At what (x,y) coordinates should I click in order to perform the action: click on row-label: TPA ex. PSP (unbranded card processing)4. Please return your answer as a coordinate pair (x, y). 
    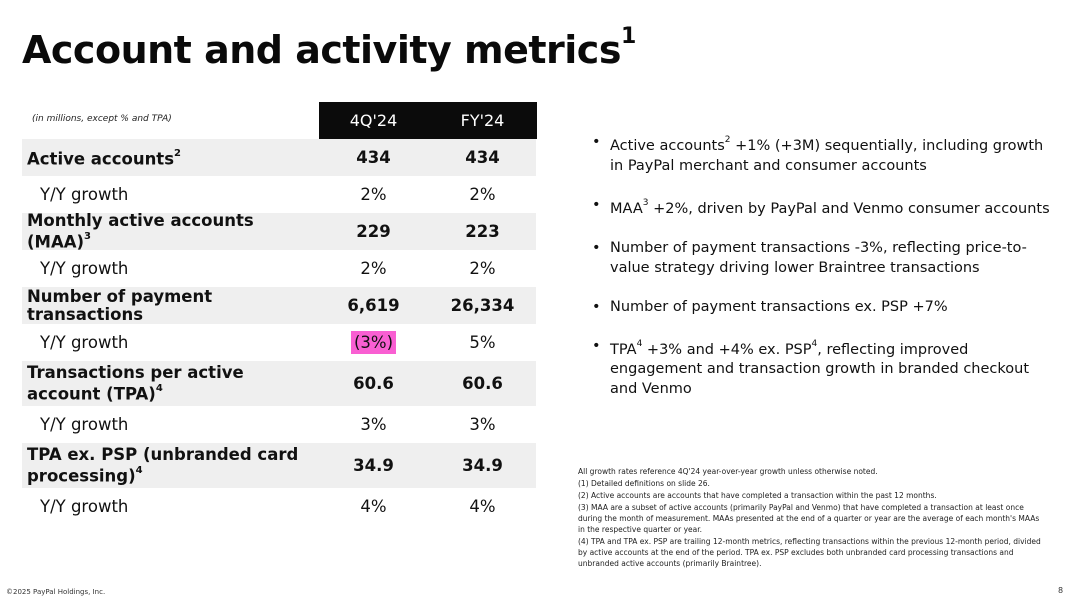
    Looking at the image, I should click on (163, 465).